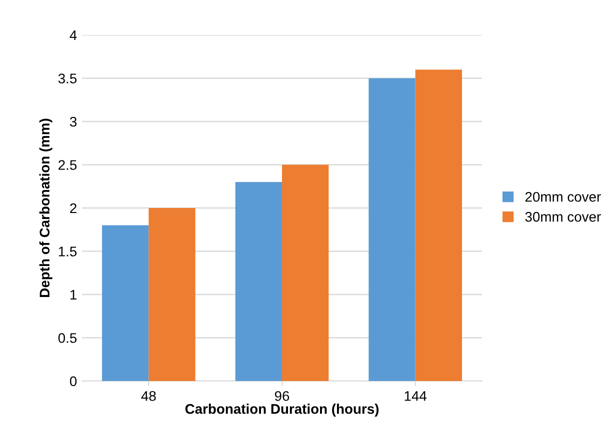  Describe the element at coordinates (45, 207) in the screenshot. I see `y-axis-title: Depth of Carbonation (mm)` at that location.